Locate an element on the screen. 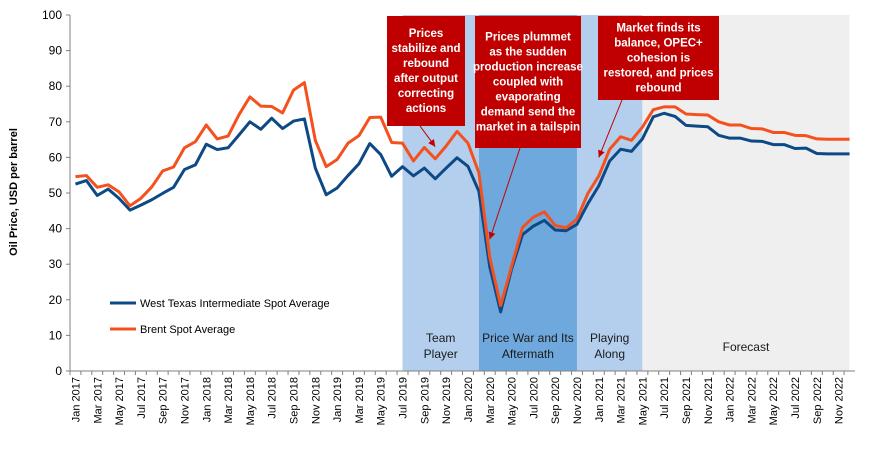 The height and width of the screenshot is (451, 872). x-tick-label: Sep 2021 is located at coordinates (687, 400).